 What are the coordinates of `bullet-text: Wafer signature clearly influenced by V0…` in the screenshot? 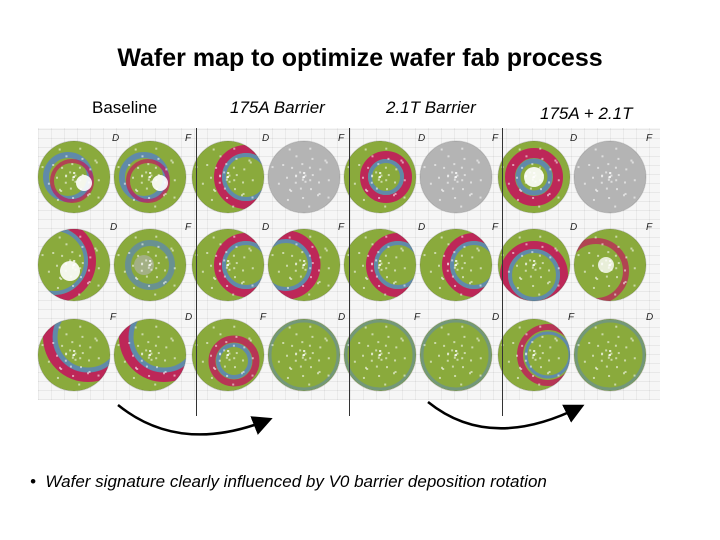 It's located at (296, 481).